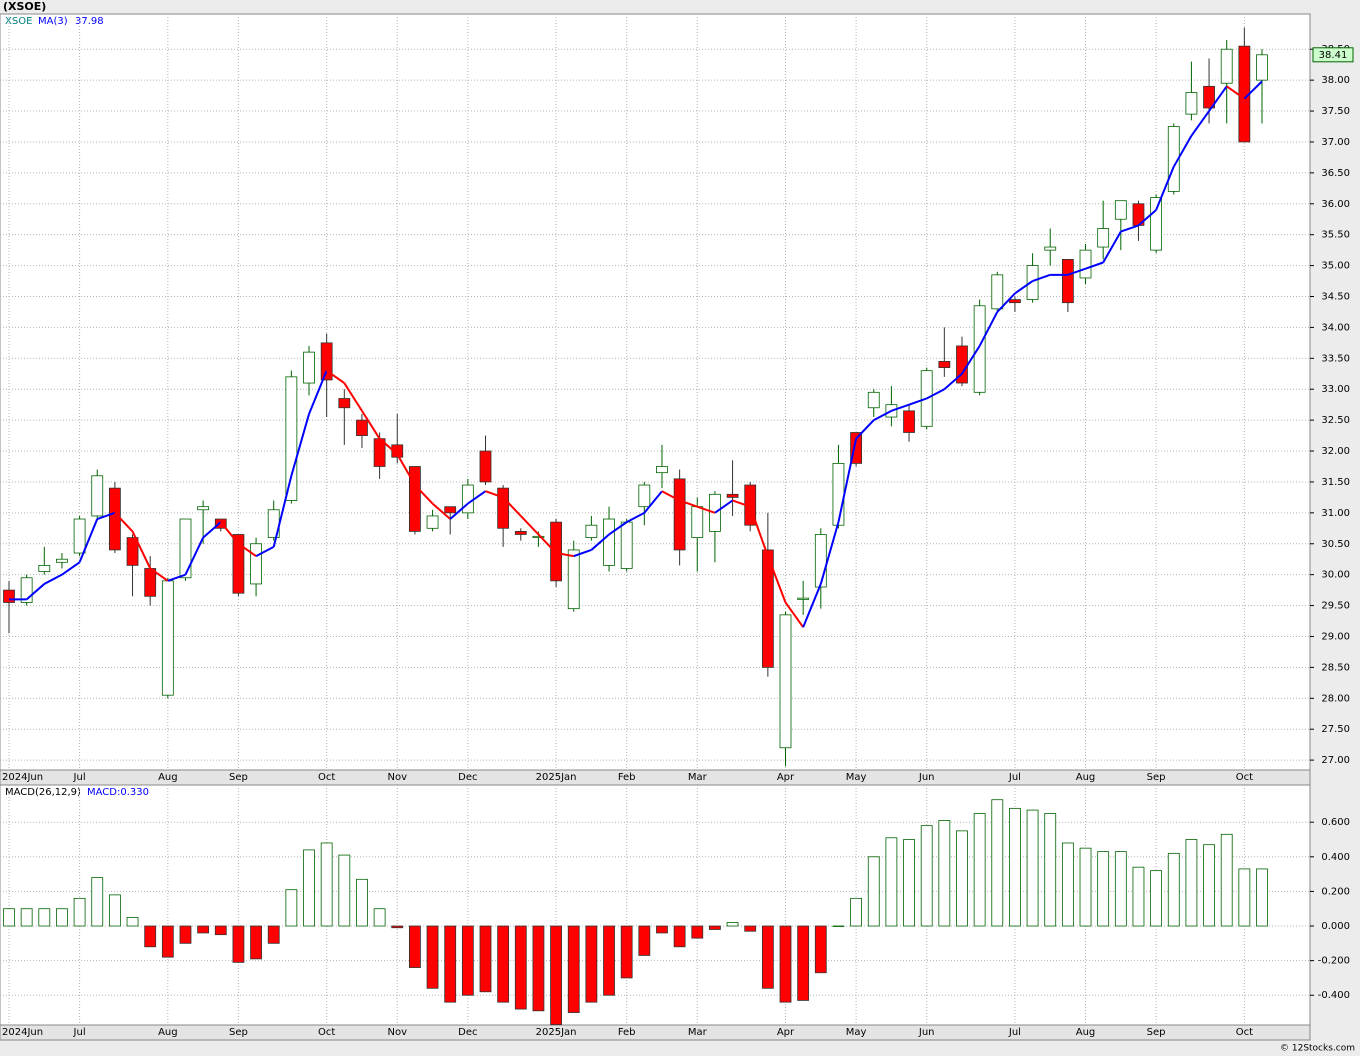 Image resolution: width=1360 pixels, height=1056 pixels. What do you see at coordinates (556, 777) in the screenshot?
I see `x-tick-label: 2025Jan` at bounding box center [556, 777].